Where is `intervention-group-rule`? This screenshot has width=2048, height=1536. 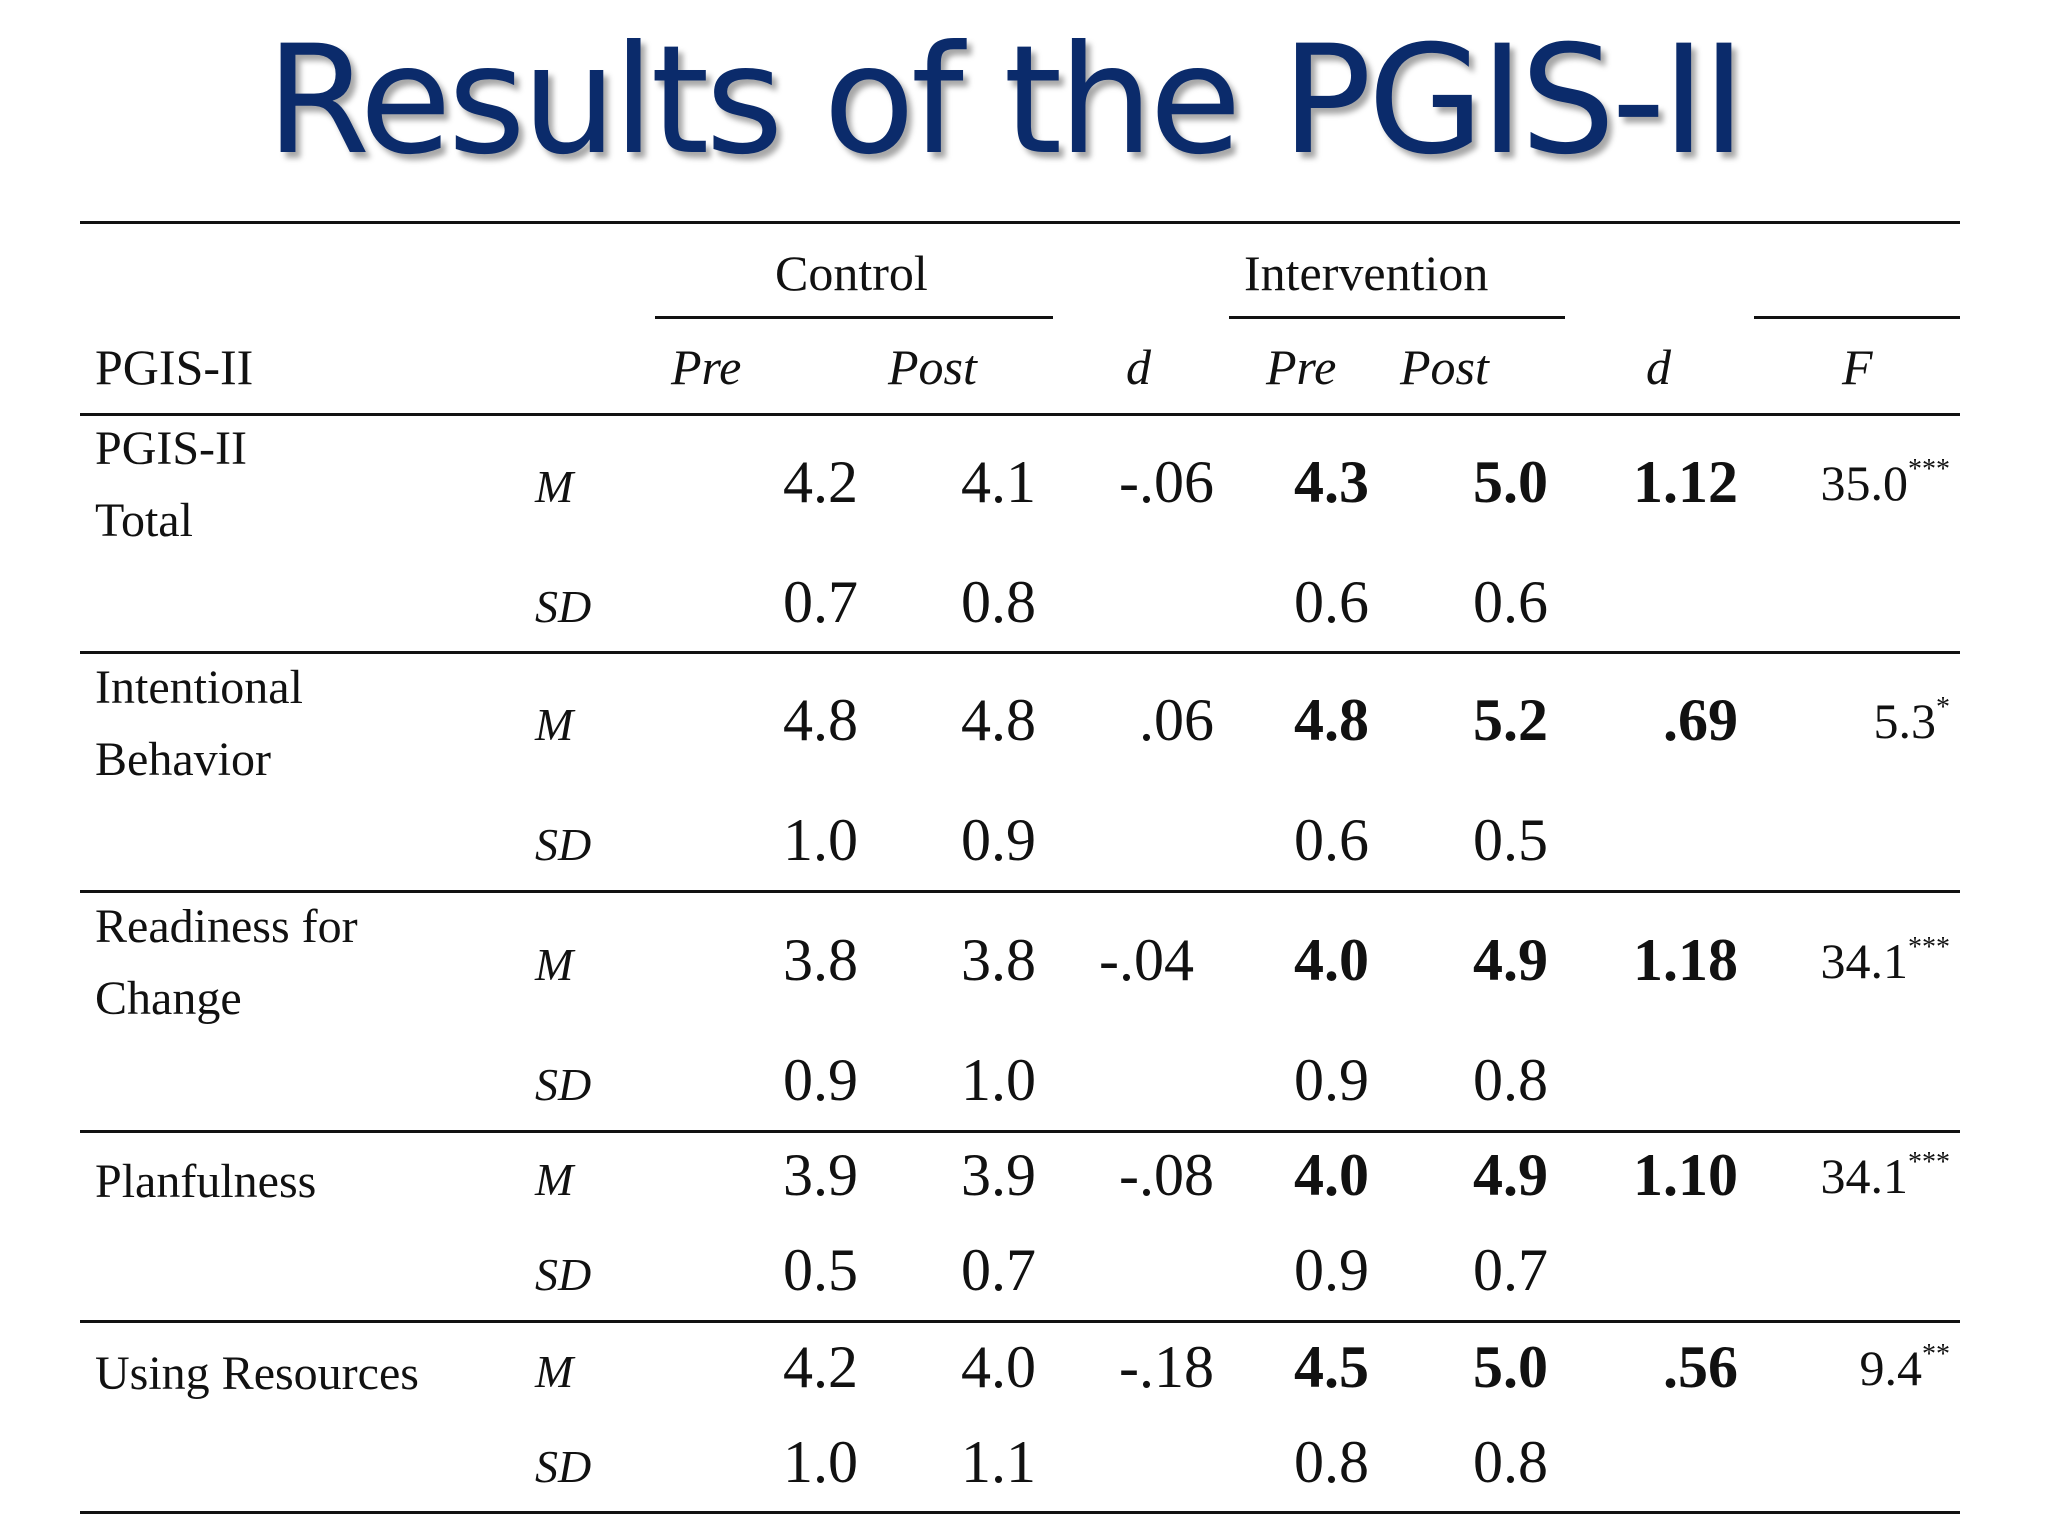 intervention-group-rule is located at coordinates (1397, 317).